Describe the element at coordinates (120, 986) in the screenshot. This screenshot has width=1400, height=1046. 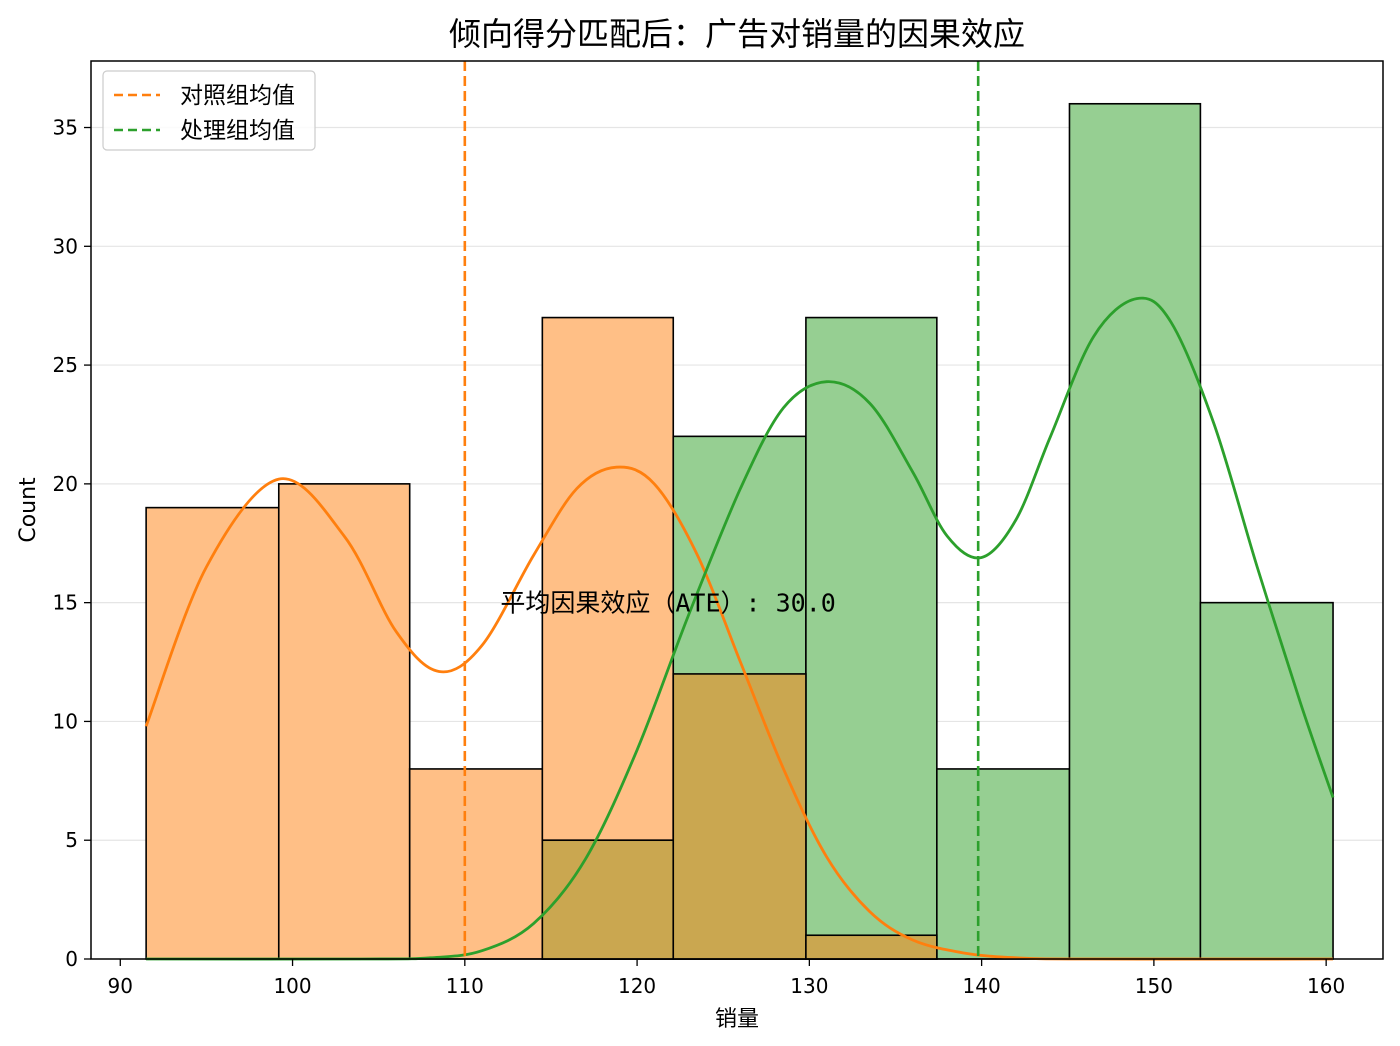
I see `x-tick-label-0: 90` at that location.